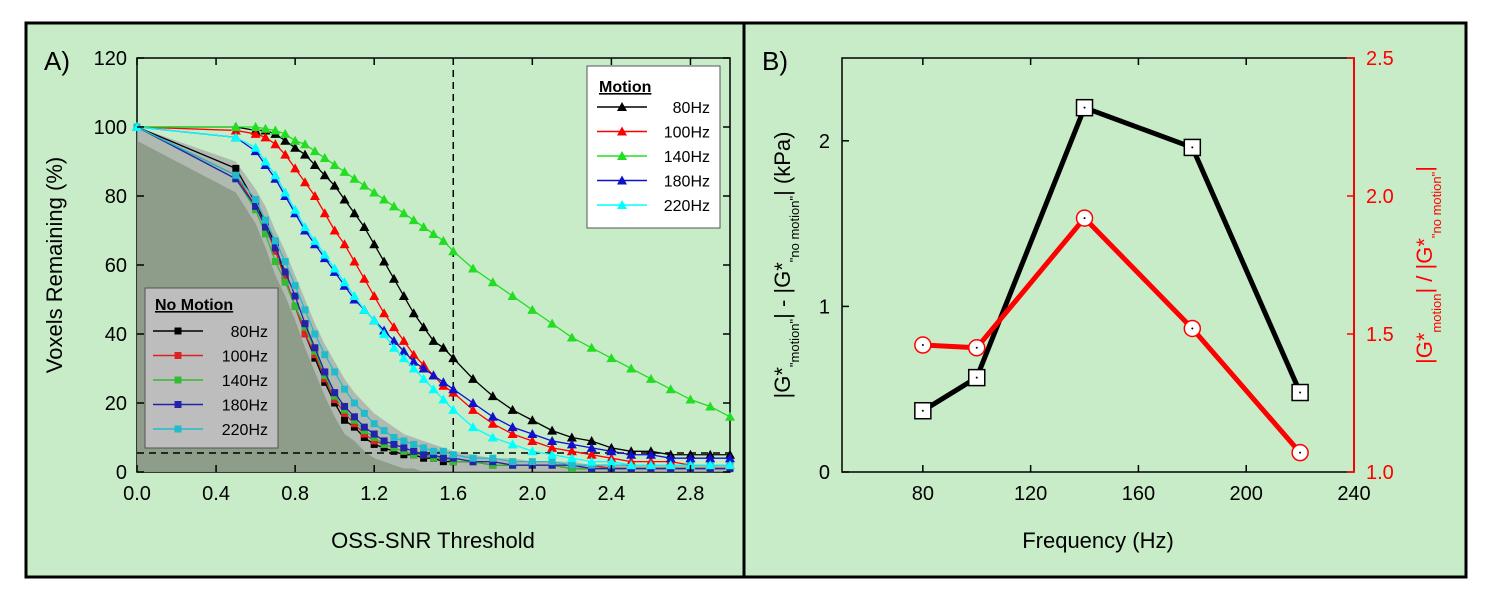 The image size is (1490, 600). What do you see at coordinates (54, 265) in the screenshot?
I see `y-axis-label-a: Voxels Remaining (%)` at bounding box center [54, 265].